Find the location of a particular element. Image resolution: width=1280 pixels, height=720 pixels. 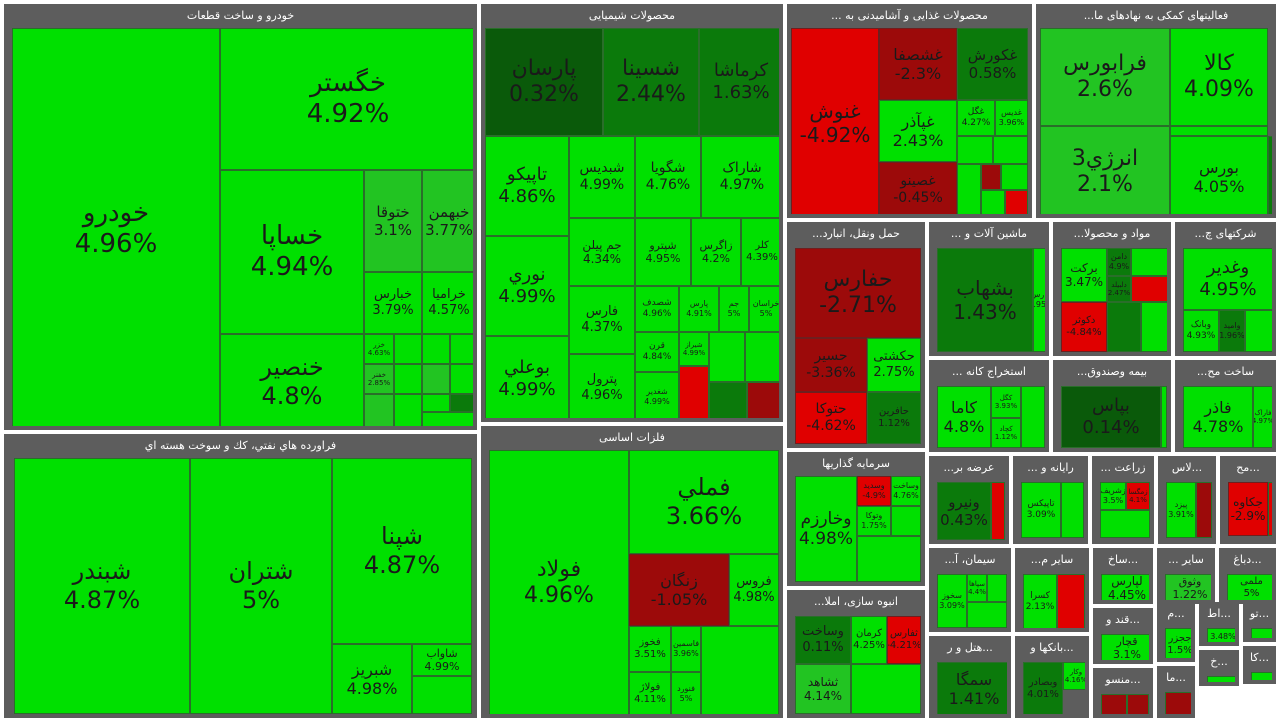

stock-tile: پارسان 0.32% is located at coordinates (544, 82).